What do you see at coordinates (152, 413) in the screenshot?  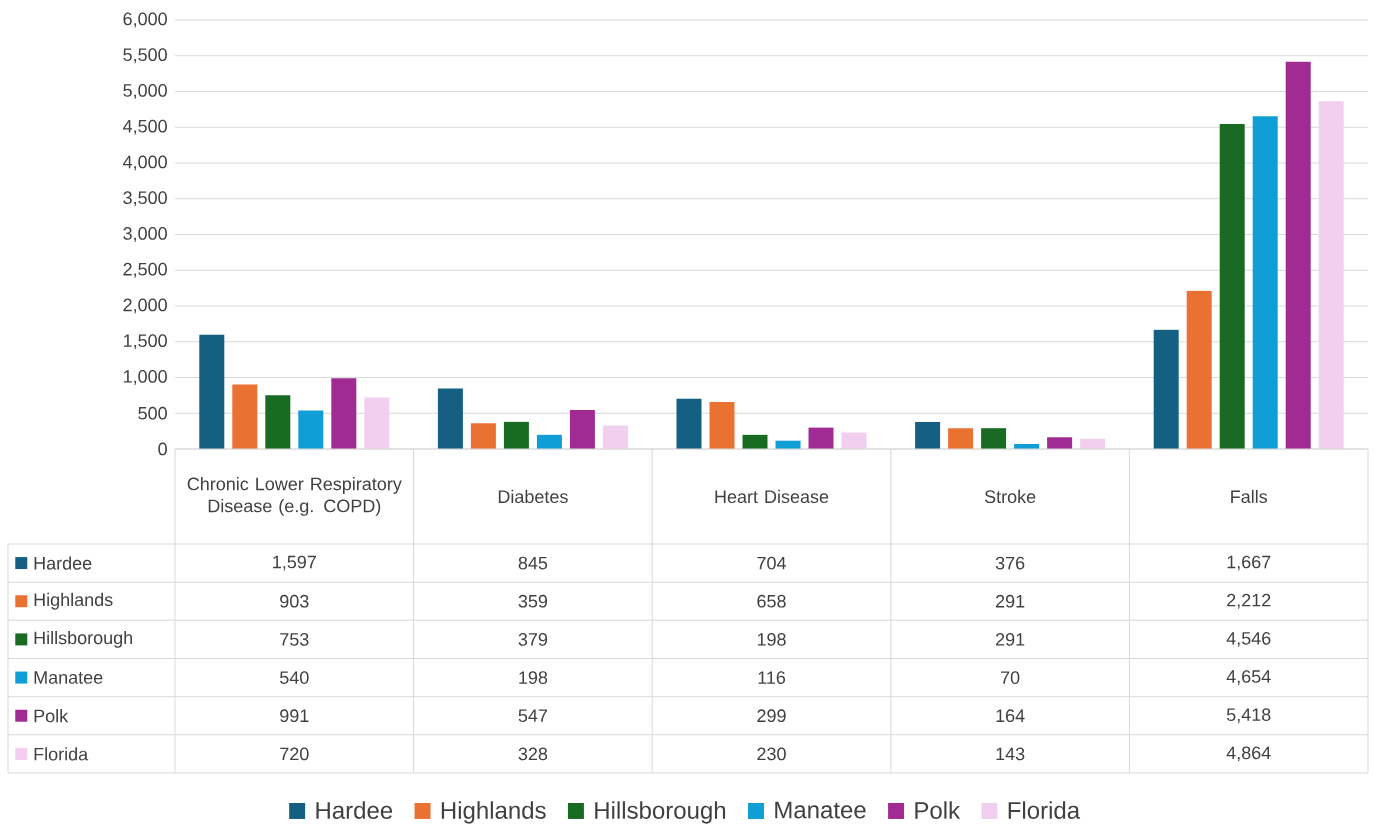 I see `y-tick-label: 500` at bounding box center [152, 413].